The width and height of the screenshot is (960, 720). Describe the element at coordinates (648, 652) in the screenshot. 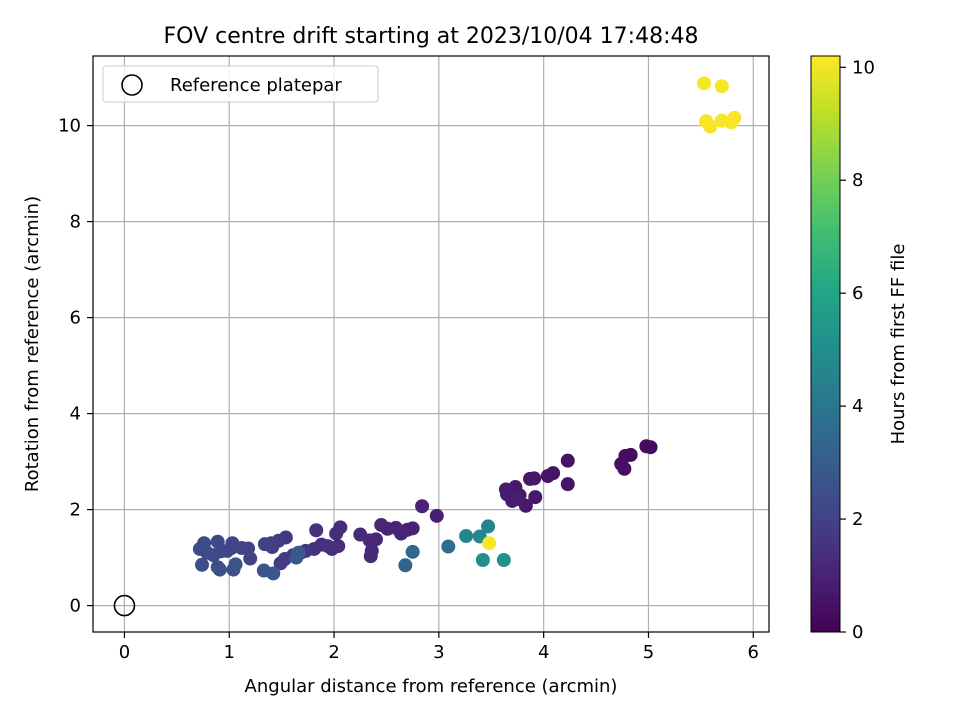

I see `x-tick-label: 5` at that location.